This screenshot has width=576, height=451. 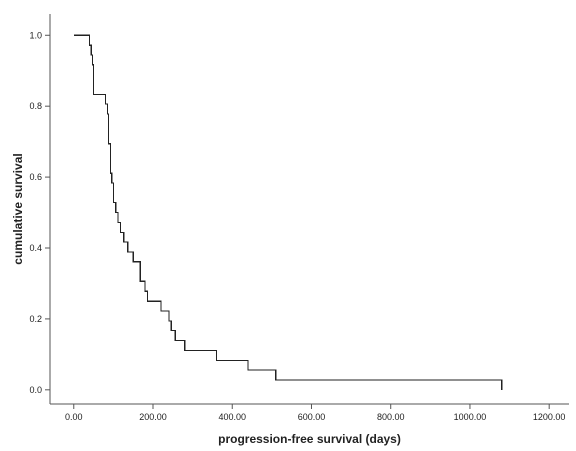 What do you see at coordinates (35, 35) in the screenshot?
I see `y-tick-label: 1.0` at bounding box center [35, 35].